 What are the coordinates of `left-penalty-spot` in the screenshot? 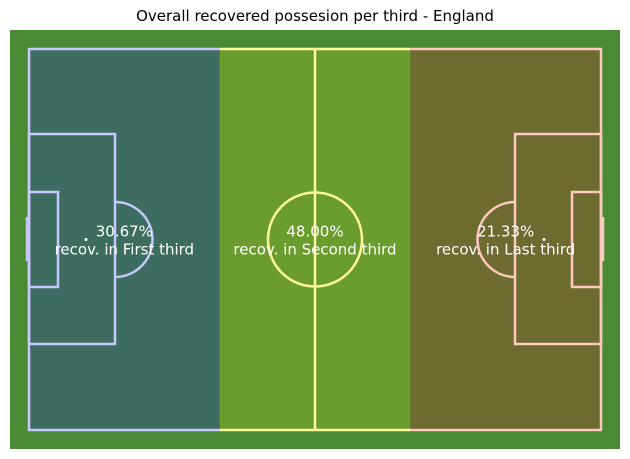 It's located at (86, 239).